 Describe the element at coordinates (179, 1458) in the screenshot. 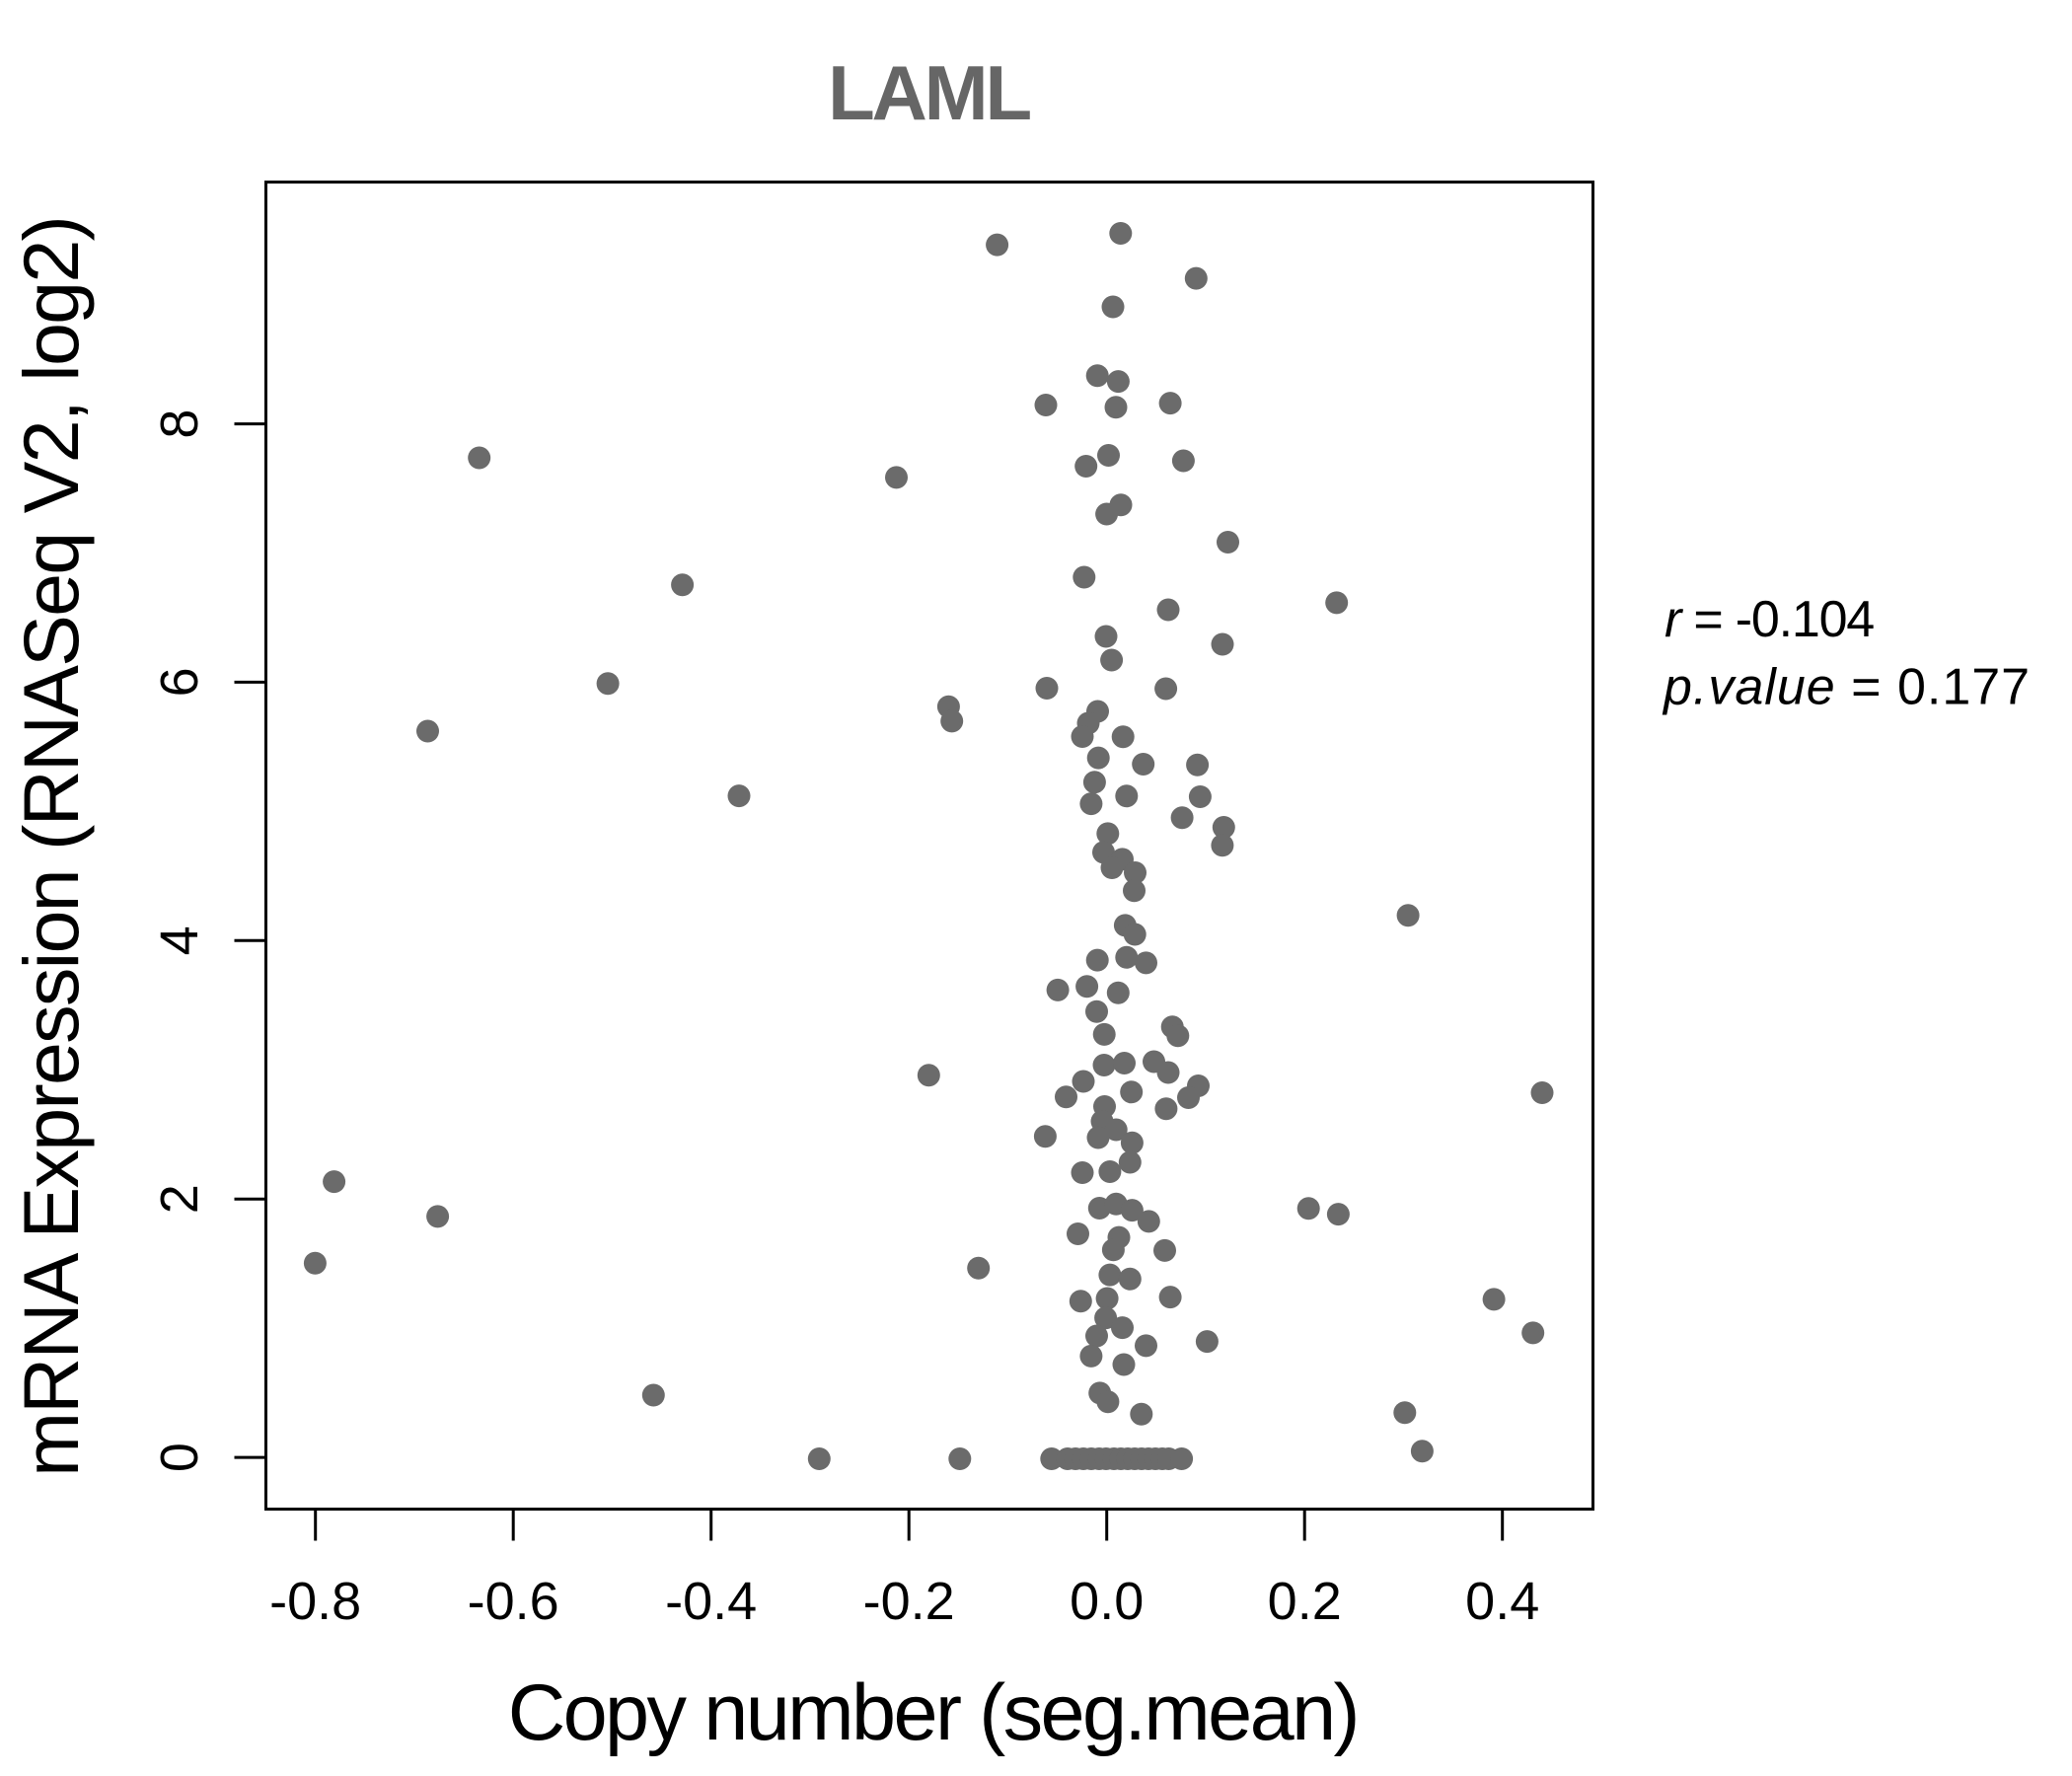

I see `svg-text: 0` at that location.